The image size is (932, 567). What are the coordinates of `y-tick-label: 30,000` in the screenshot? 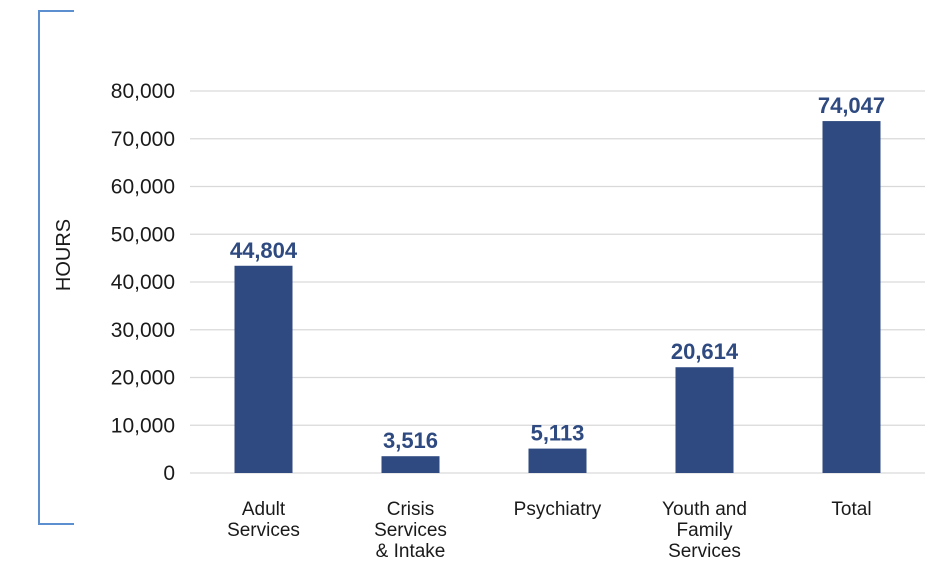 It's located at (143, 330).